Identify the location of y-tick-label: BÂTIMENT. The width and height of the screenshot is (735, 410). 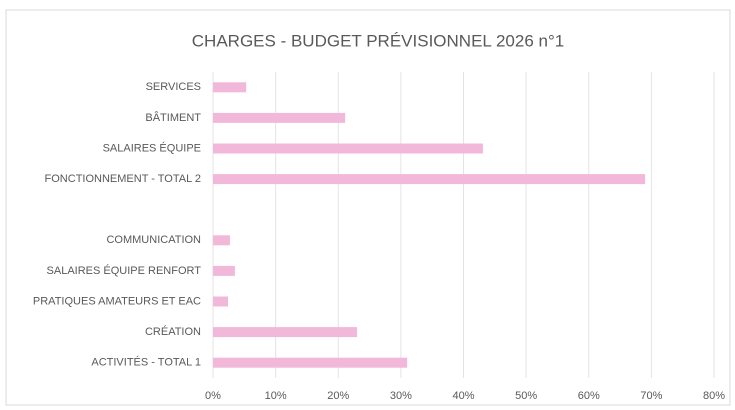
(173, 117).